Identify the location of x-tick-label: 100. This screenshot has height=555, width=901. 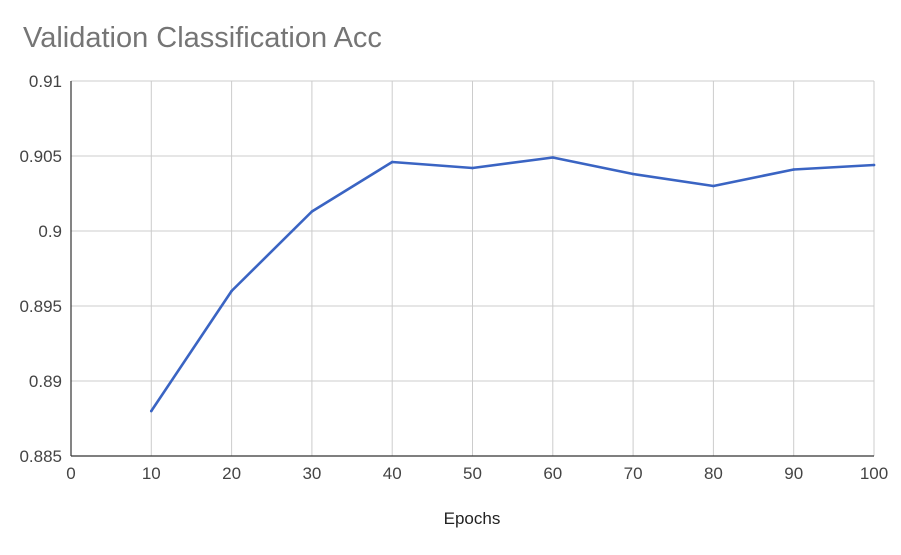
(874, 473).